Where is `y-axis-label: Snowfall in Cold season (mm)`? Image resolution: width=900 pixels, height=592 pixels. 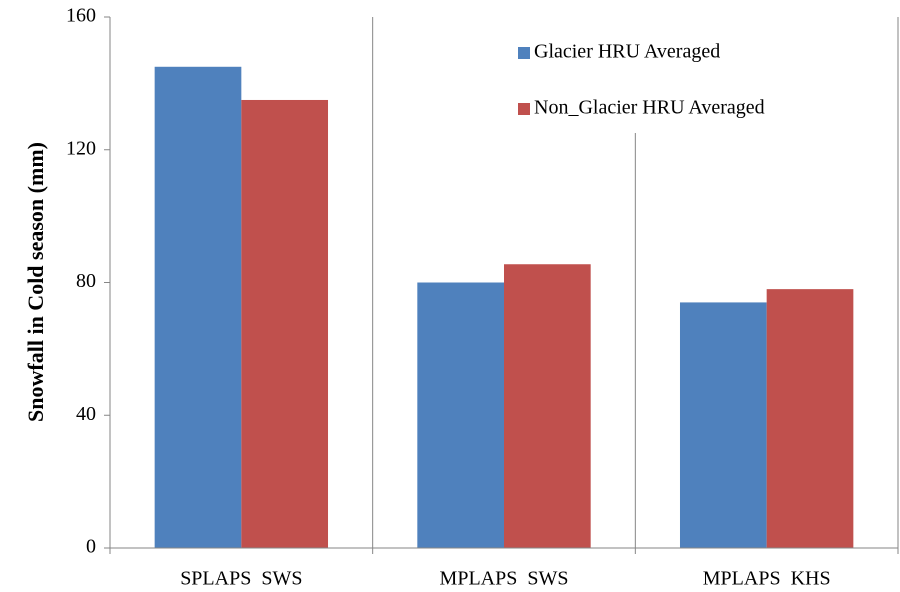 y-axis-label: Snowfall in Cold season (mm) is located at coordinates (35, 282).